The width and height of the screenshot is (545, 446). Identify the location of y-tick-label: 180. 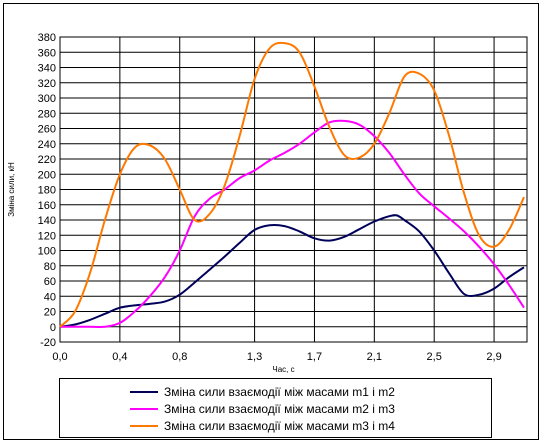
(47, 191).